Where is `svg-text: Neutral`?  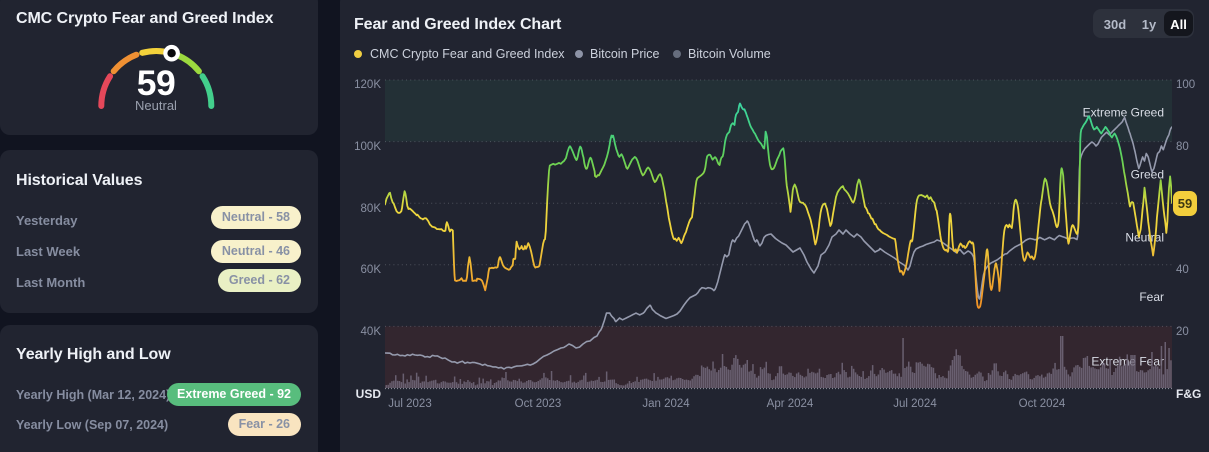 svg-text: Neutral is located at coordinates (1144, 238).